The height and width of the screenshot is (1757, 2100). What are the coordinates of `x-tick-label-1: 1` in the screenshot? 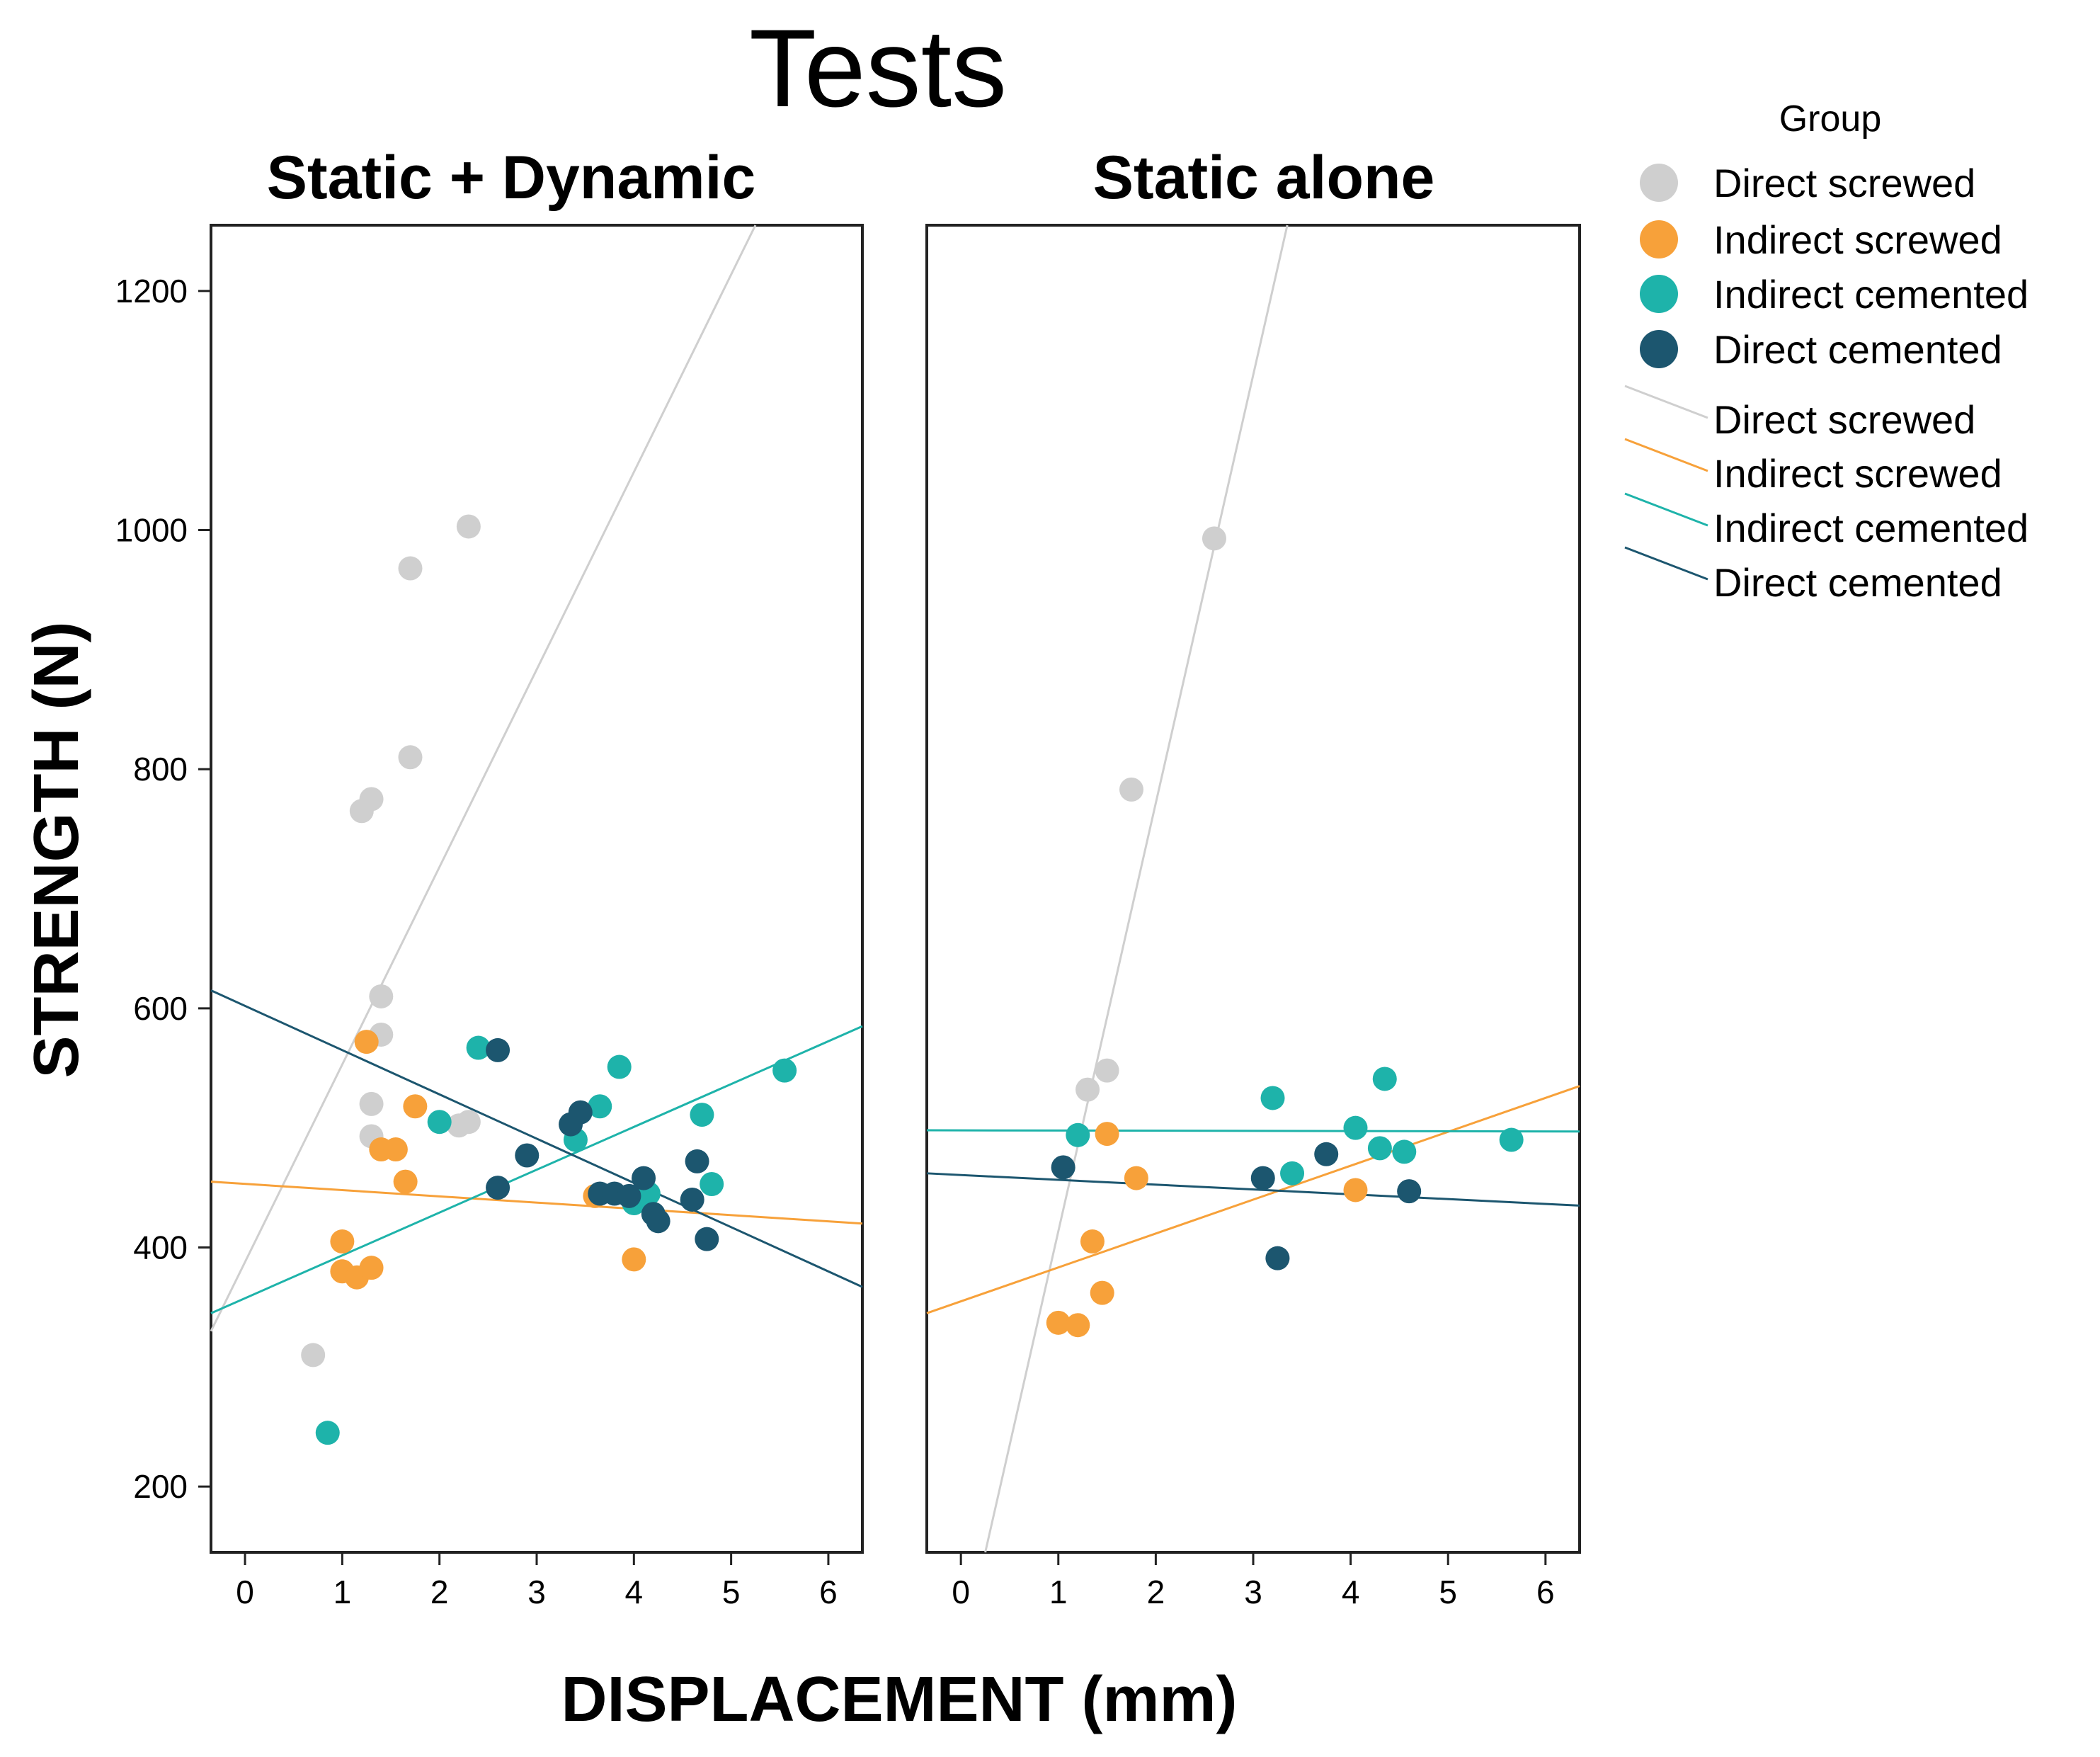 It's located at (1058, 1592).